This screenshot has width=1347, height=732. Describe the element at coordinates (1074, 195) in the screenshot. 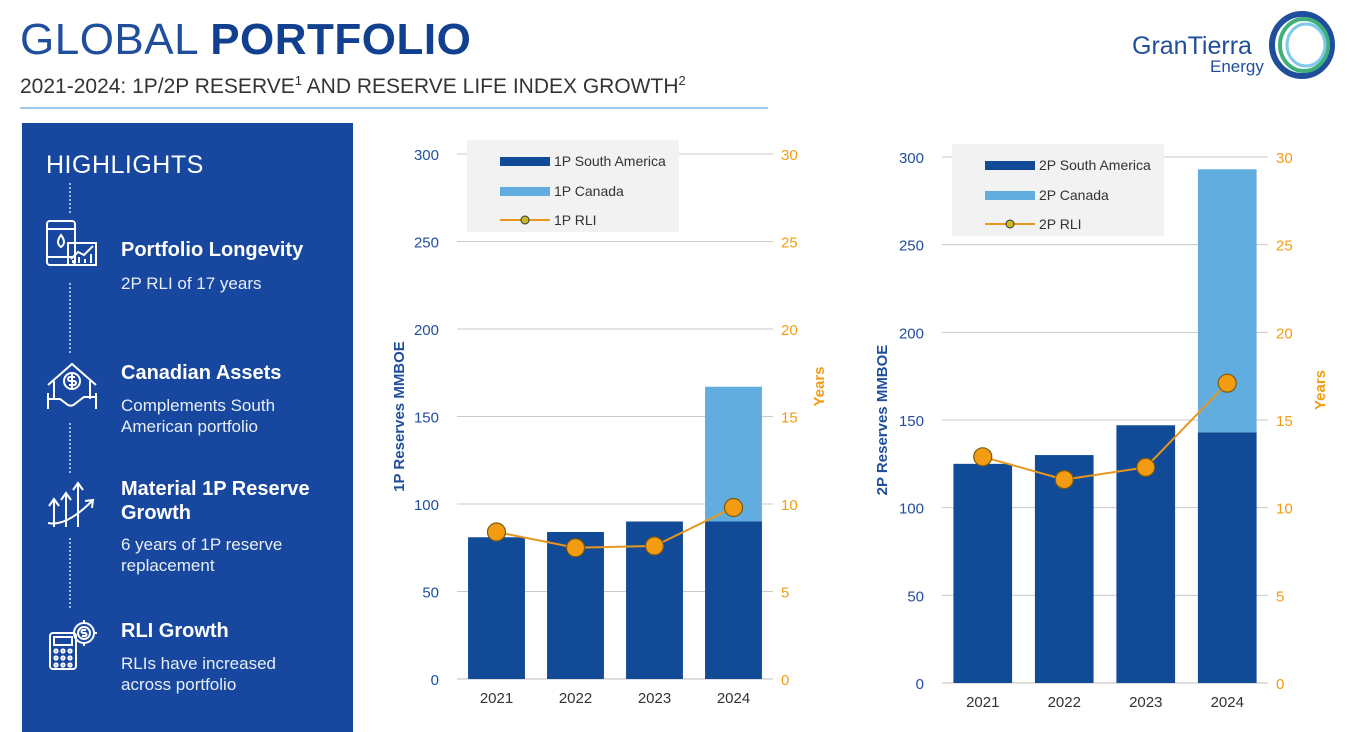

I see `legend-label-canada: 2P Canada` at that location.